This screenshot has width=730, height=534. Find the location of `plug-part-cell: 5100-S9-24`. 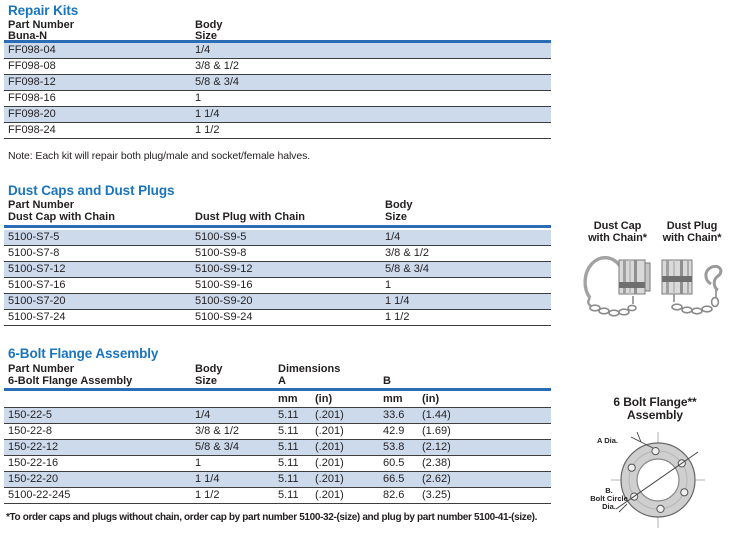

plug-part-cell: 5100-S9-24 is located at coordinates (224, 317).